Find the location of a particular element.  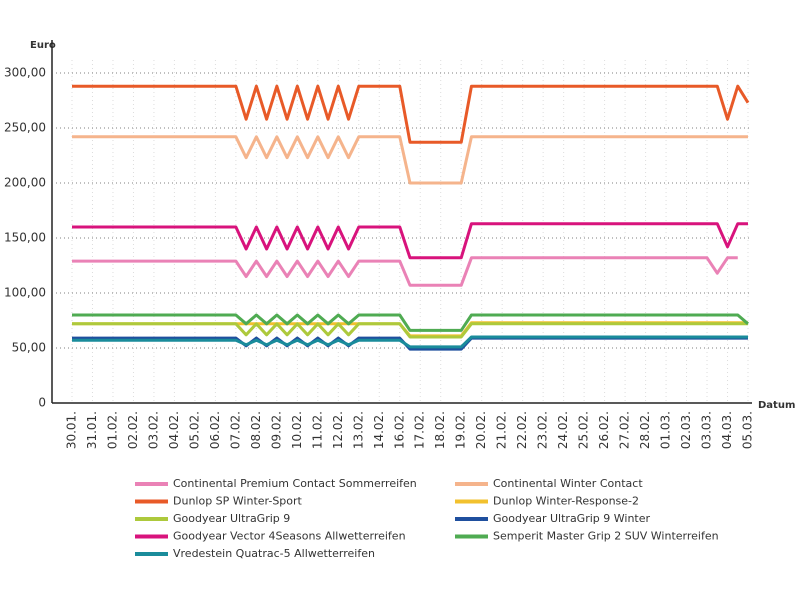

y-tick-label: 200,00 is located at coordinates (25, 183).